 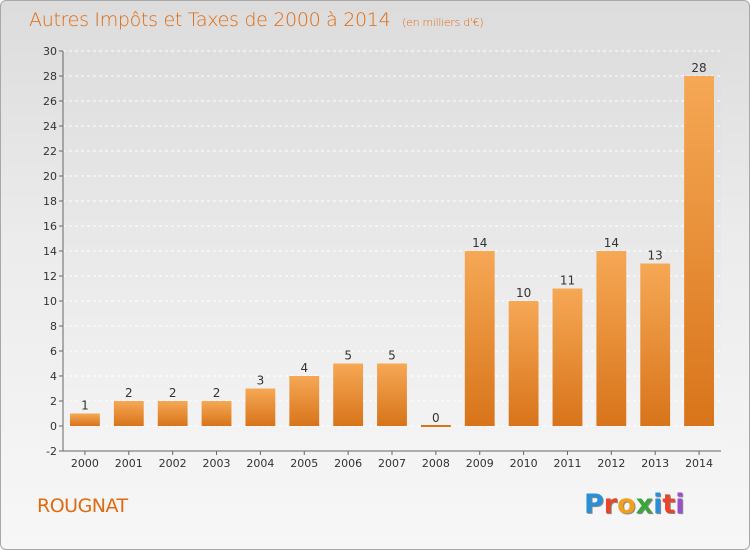 What do you see at coordinates (53, 426) in the screenshot?
I see `y-tick-label: 0` at bounding box center [53, 426].